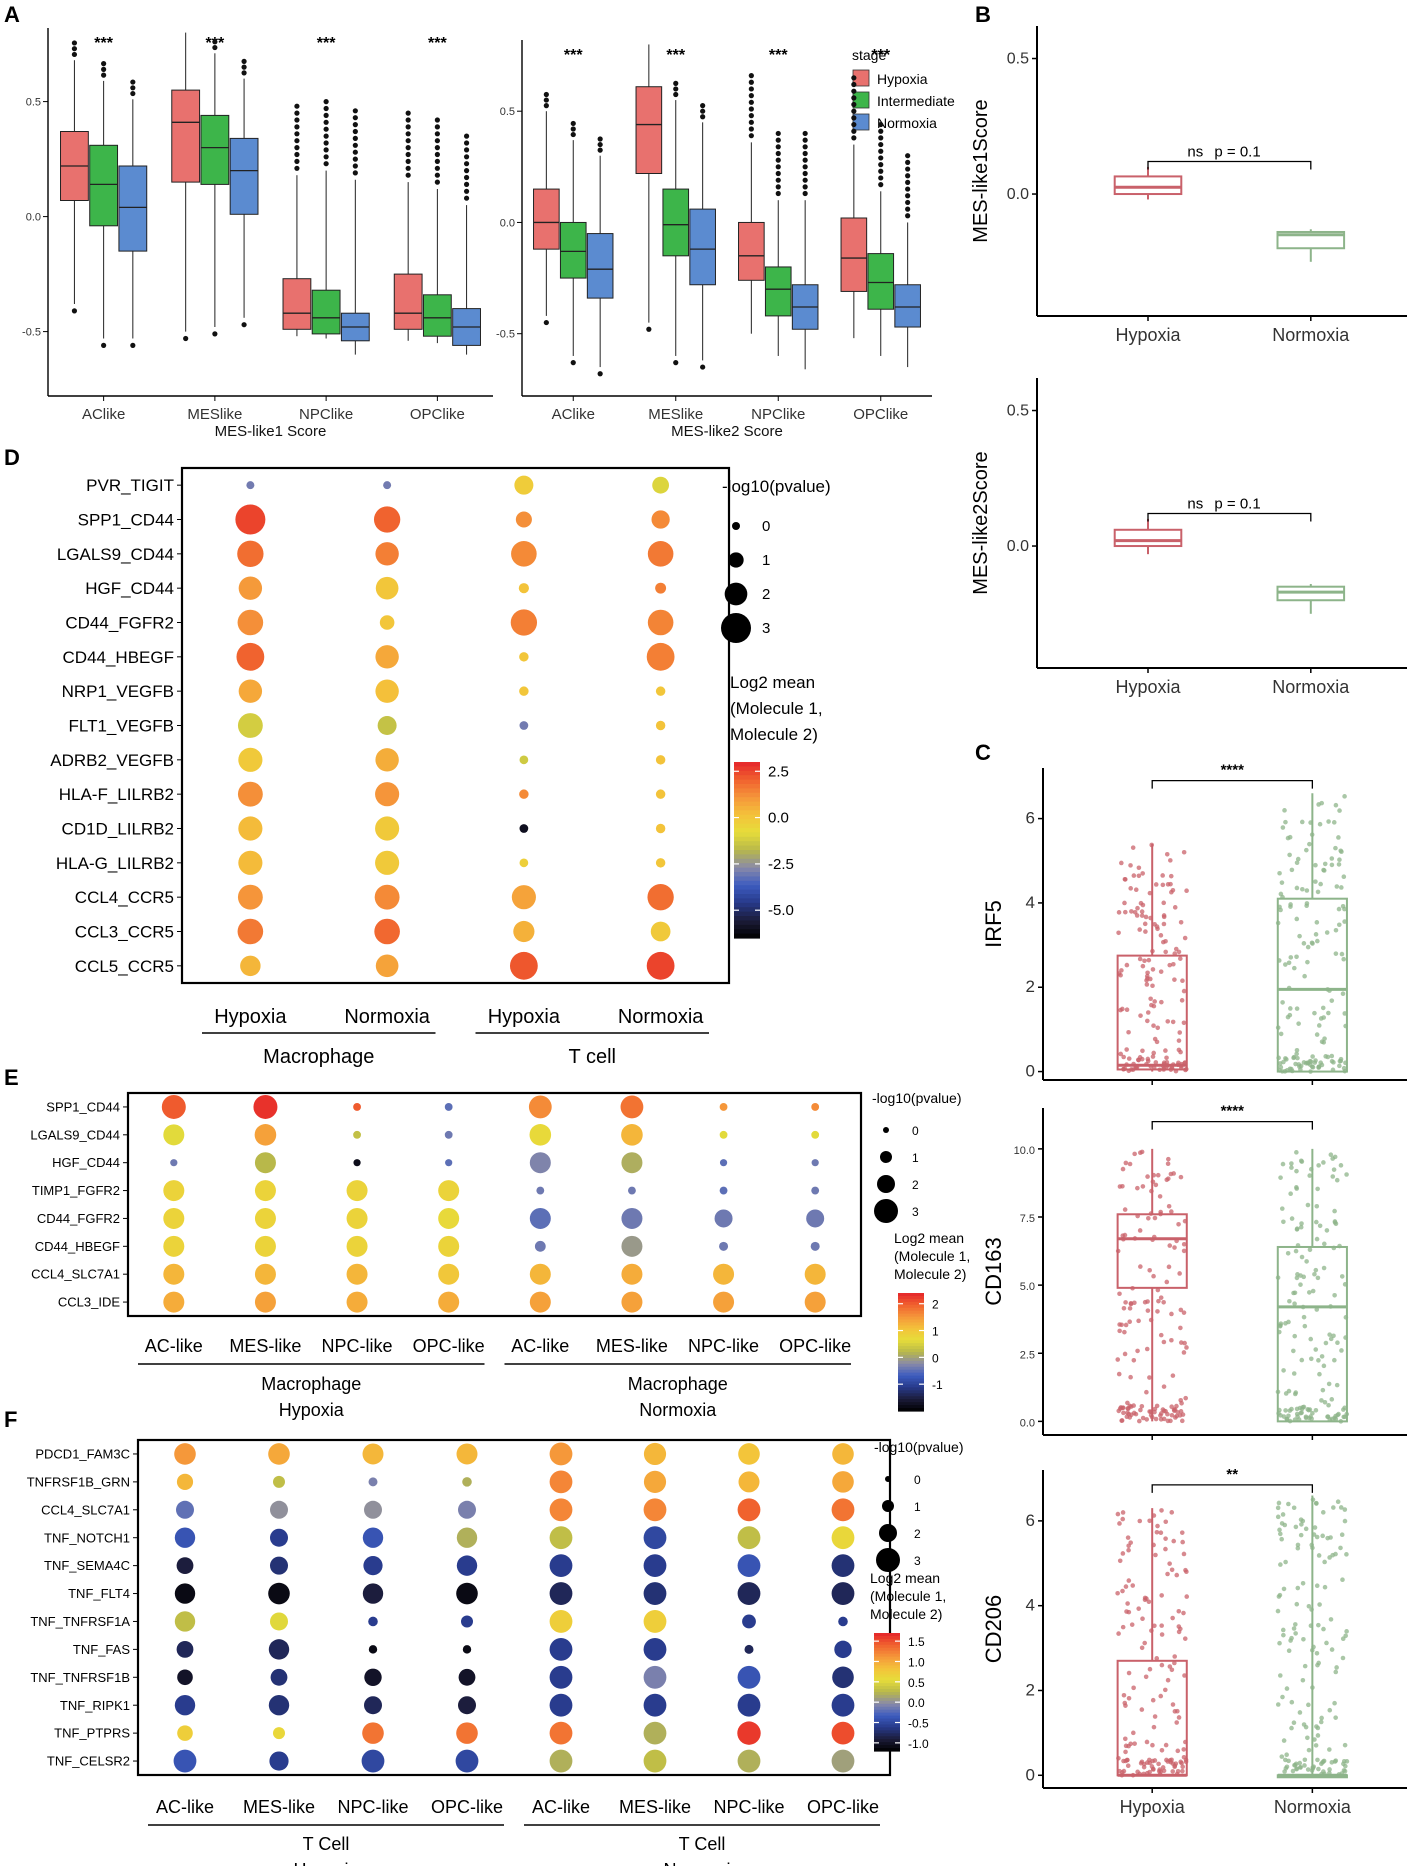  Describe the element at coordinates (505, 335) in the screenshot. I see `y-tick-label: -0.5` at that location.